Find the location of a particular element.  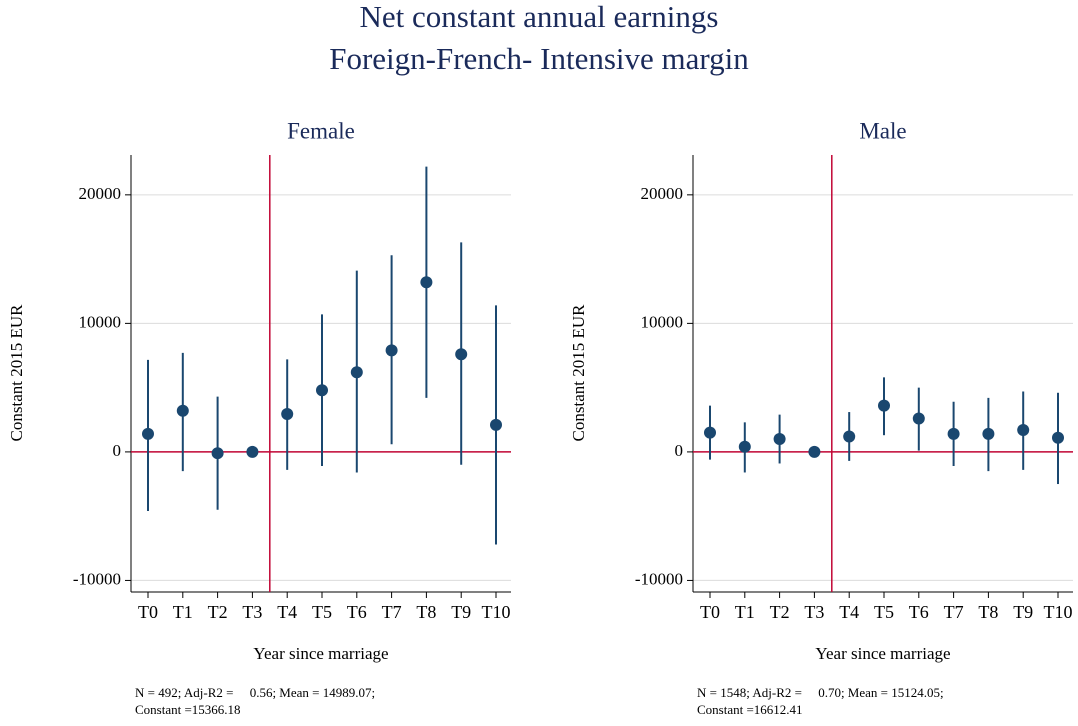

panel-title: Female is located at coordinates (321, 130).